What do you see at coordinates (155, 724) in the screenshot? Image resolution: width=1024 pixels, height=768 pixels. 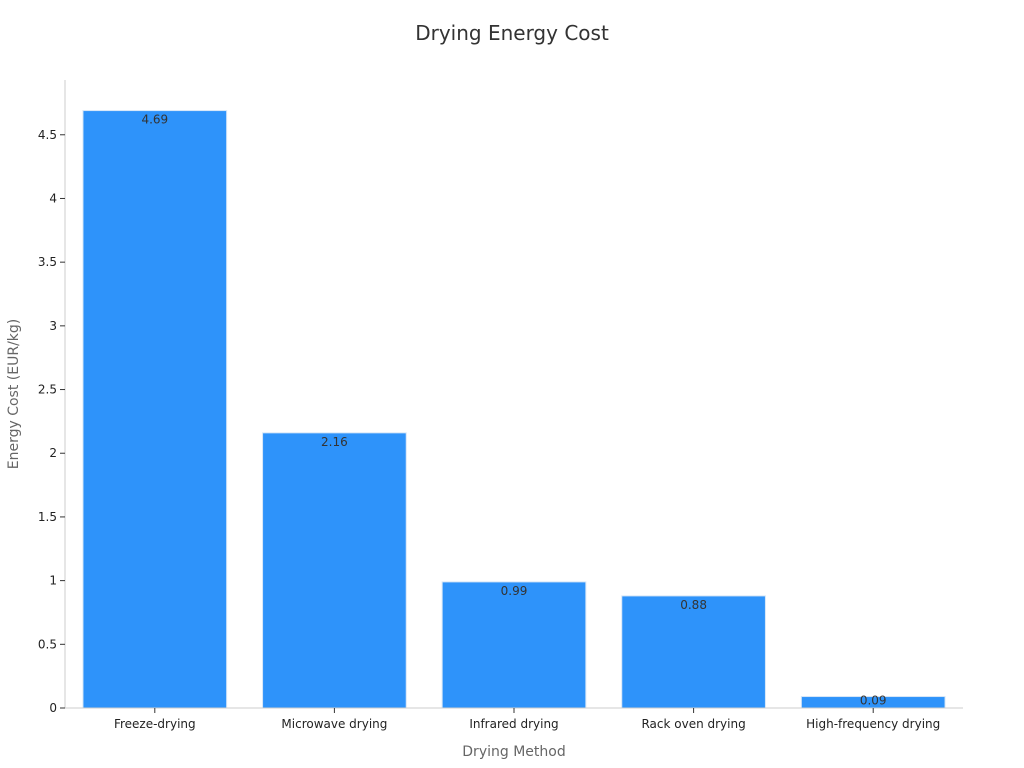 I see `x-tick-label: Freeze-drying` at bounding box center [155, 724].